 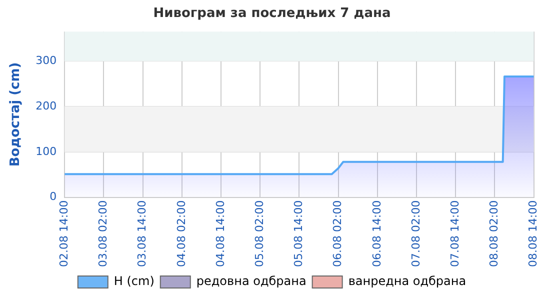 I want to click on x-tick-label: 03.08 14:00, so click(x=142, y=233).